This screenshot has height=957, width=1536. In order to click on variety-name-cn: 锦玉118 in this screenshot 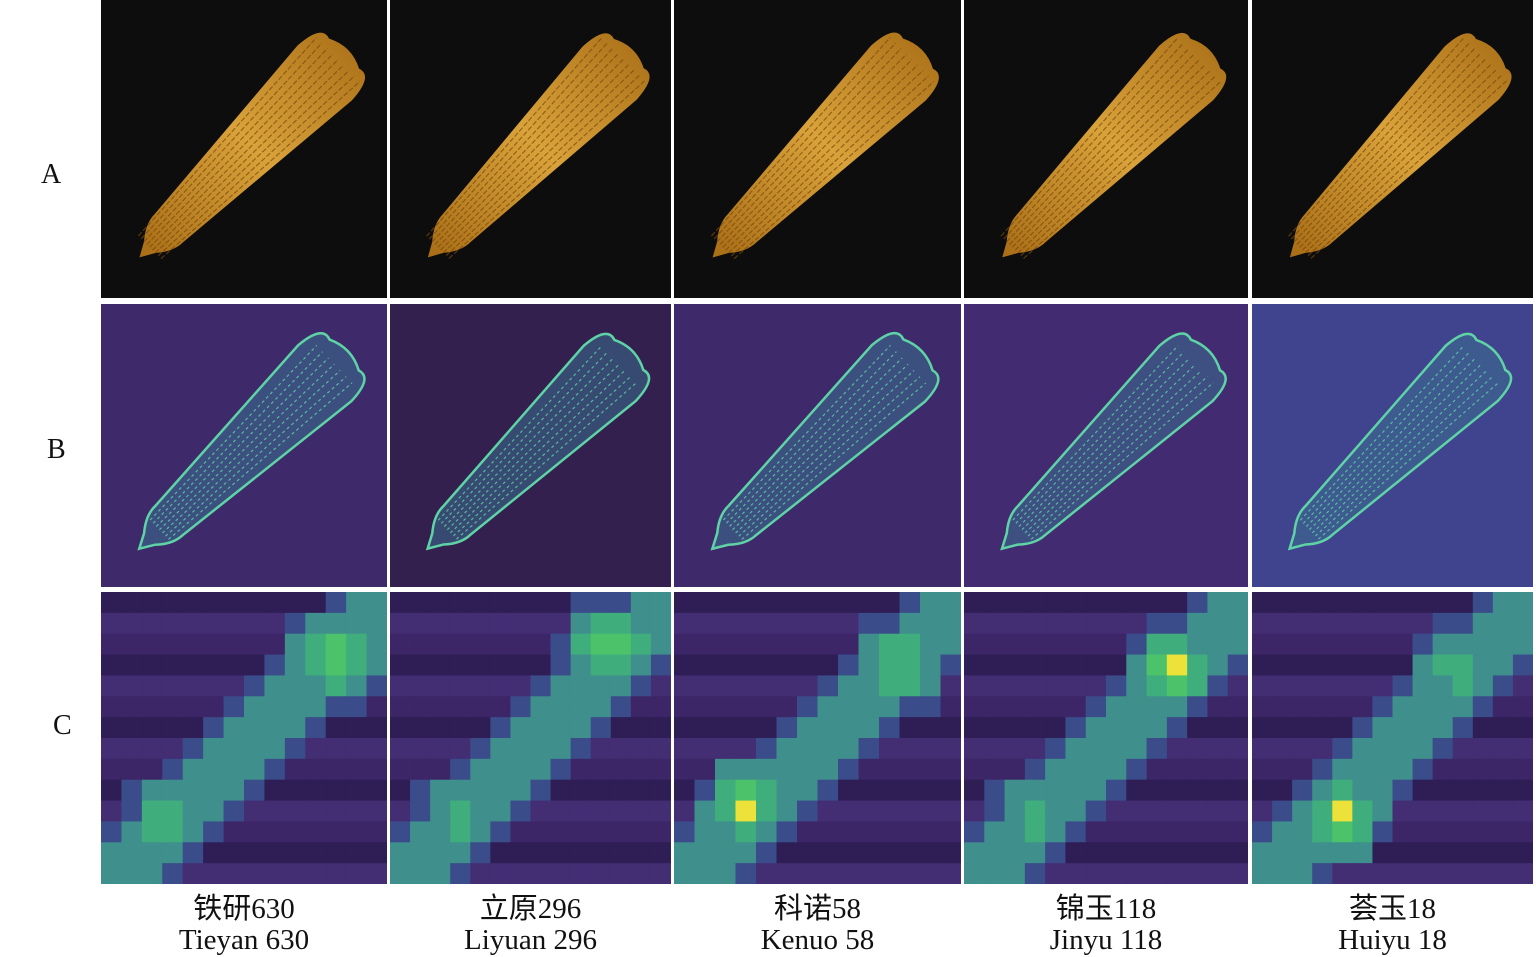, I will do `click(1106, 909)`.